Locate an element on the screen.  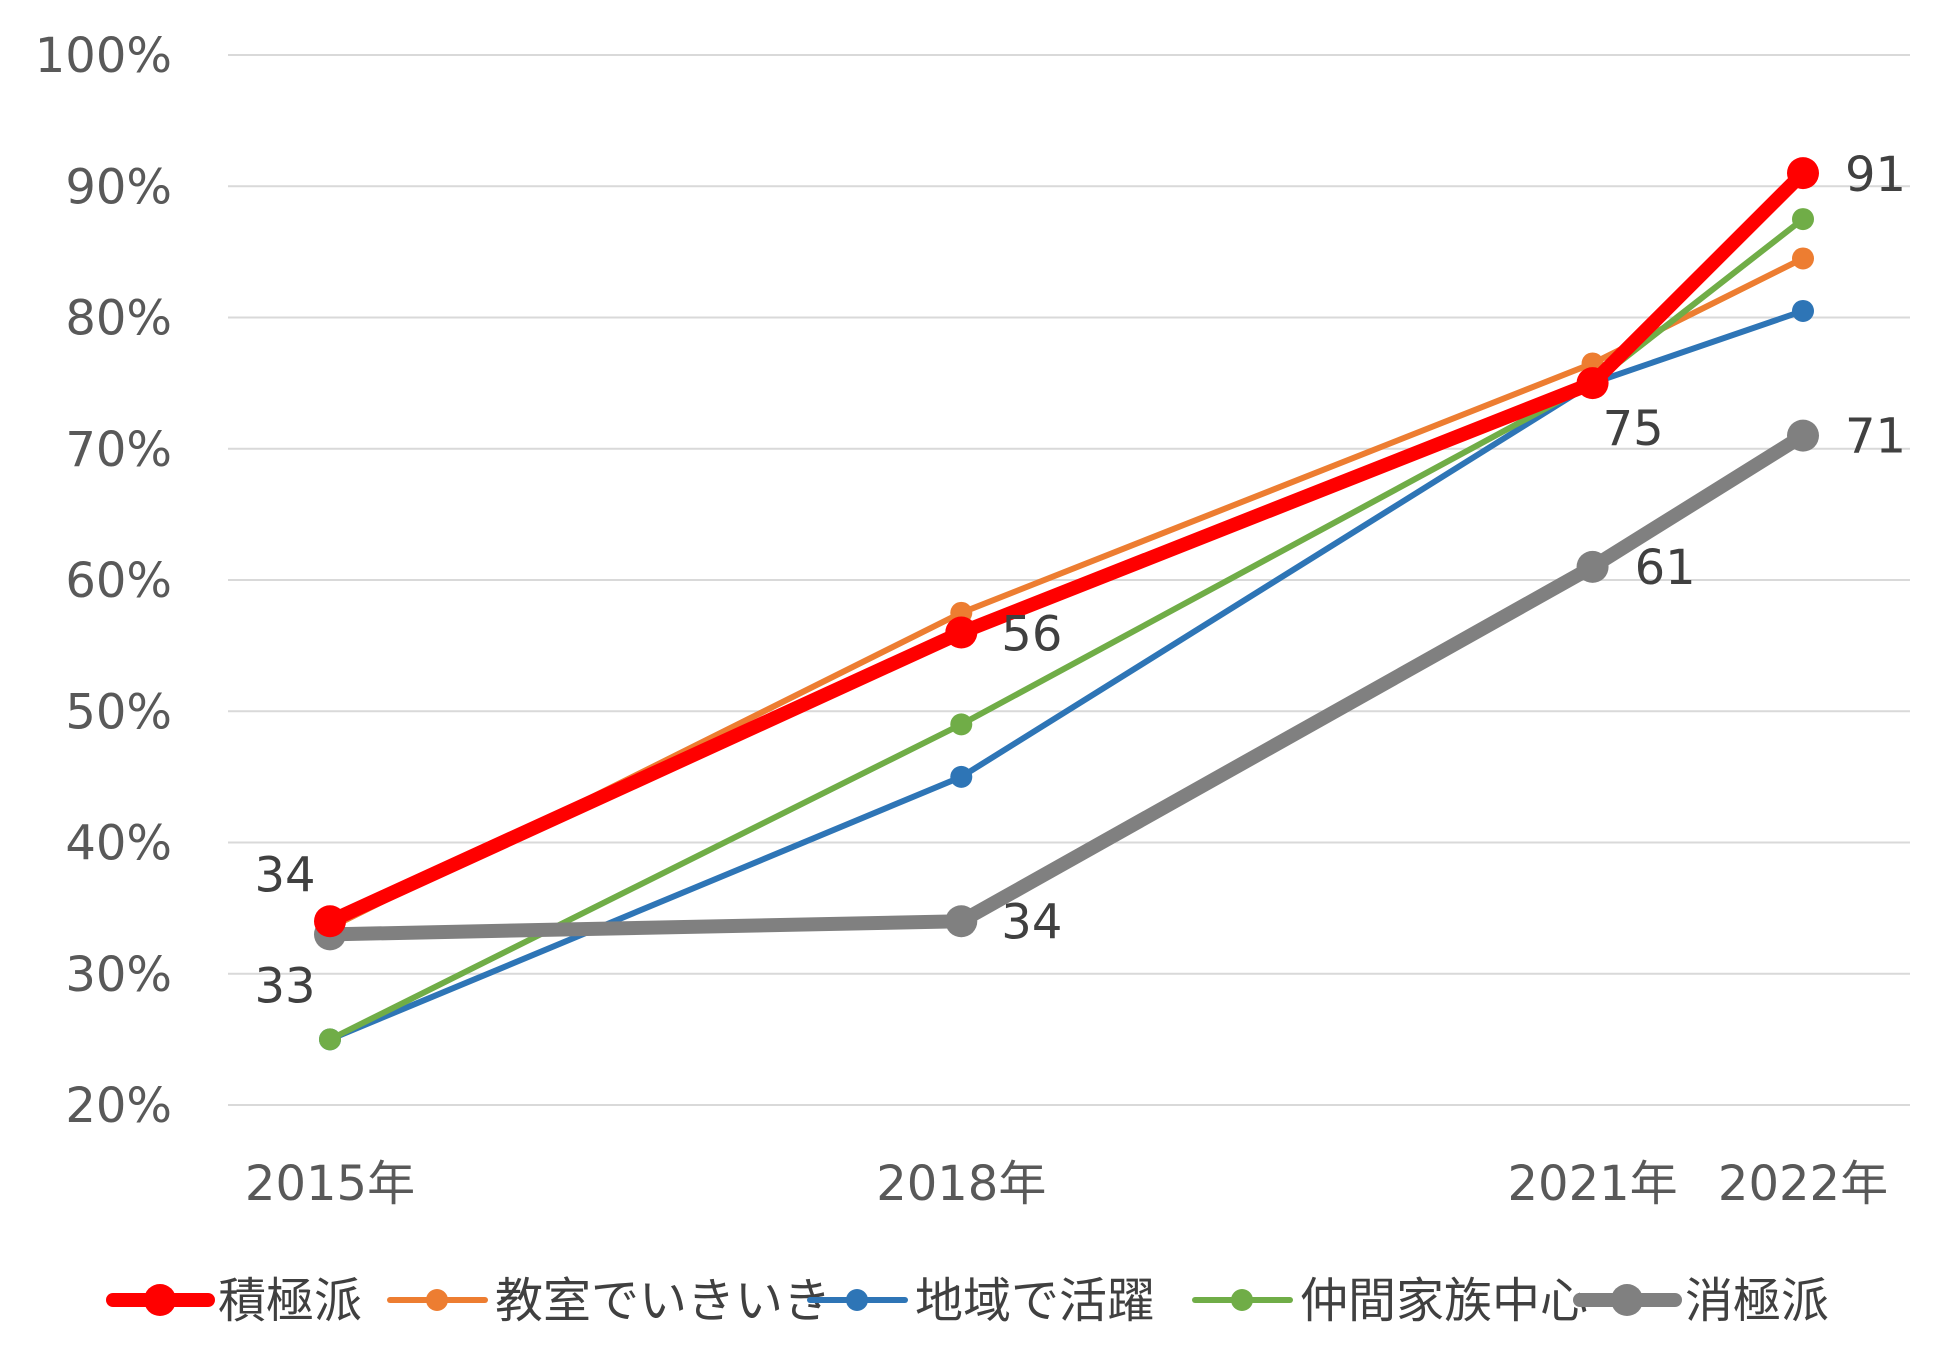
legend-label: 積極派 is located at coordinates (290, 1301).